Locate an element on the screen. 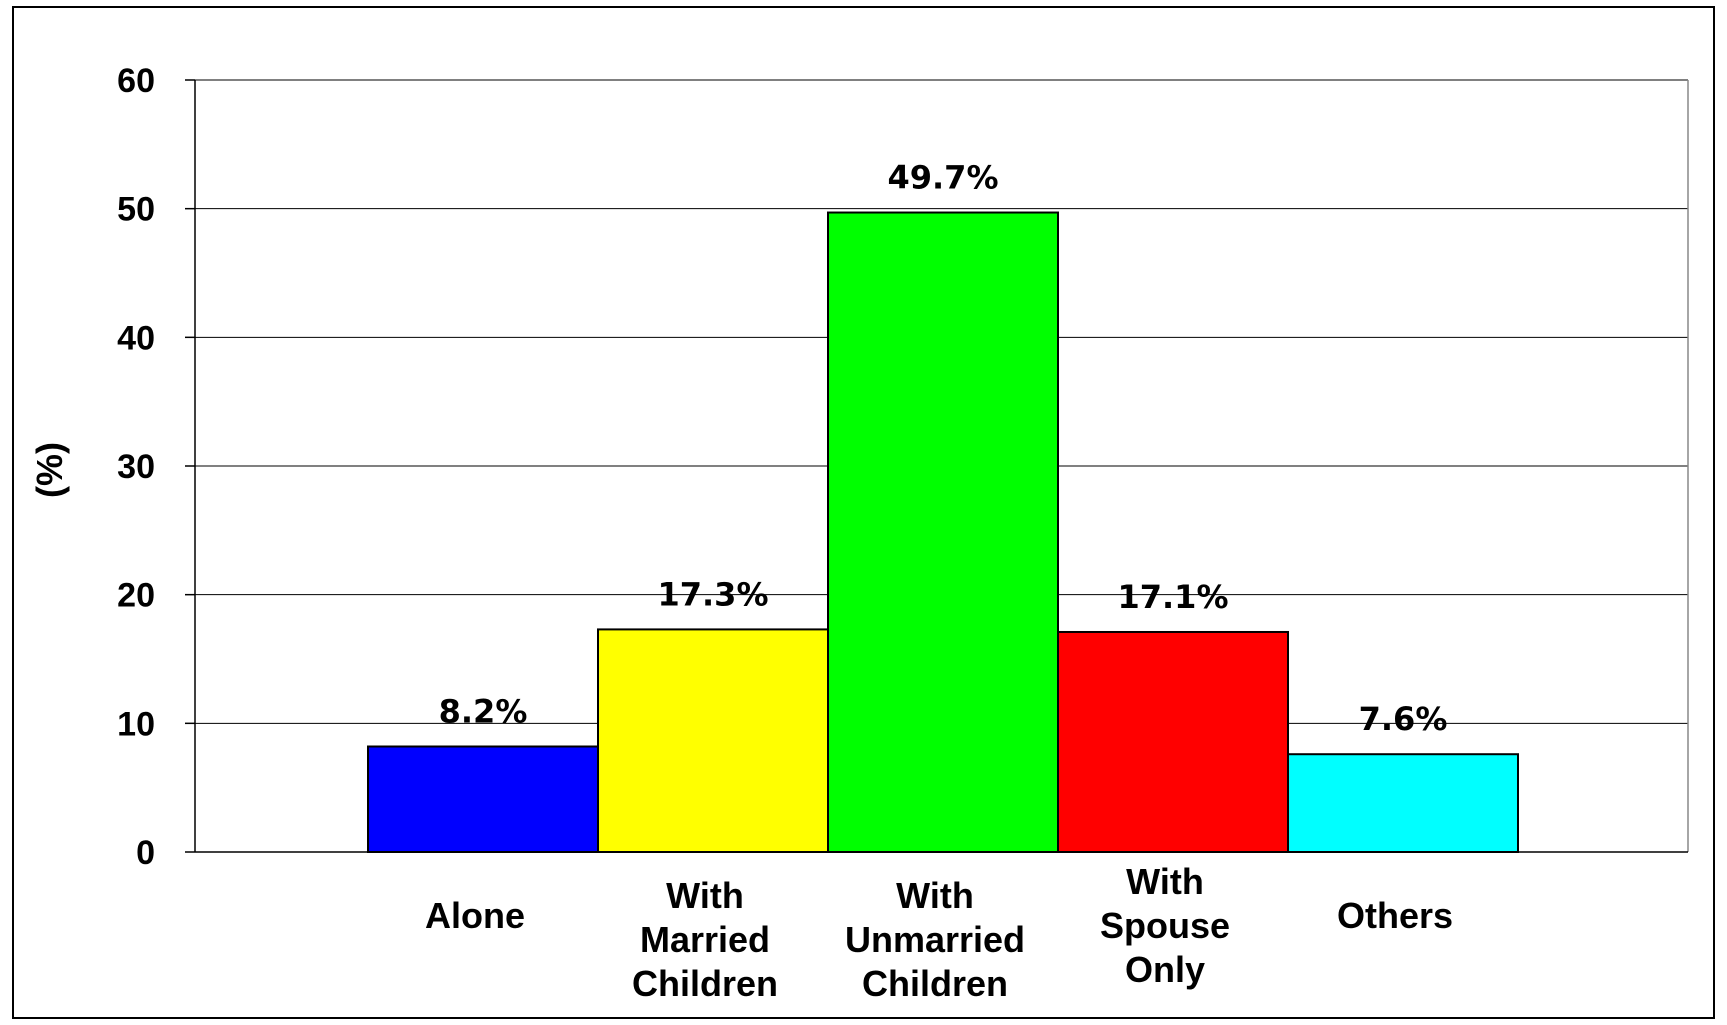 This screenshot has width=1727, height=1025. bar-alone is located at coordinates (483, 799).